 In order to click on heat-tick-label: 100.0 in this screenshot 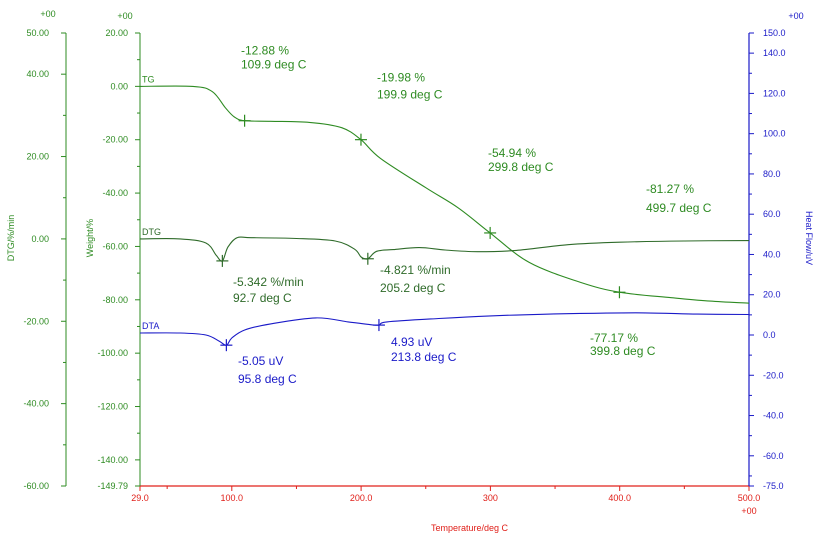, I will do `click(774, 134)`.